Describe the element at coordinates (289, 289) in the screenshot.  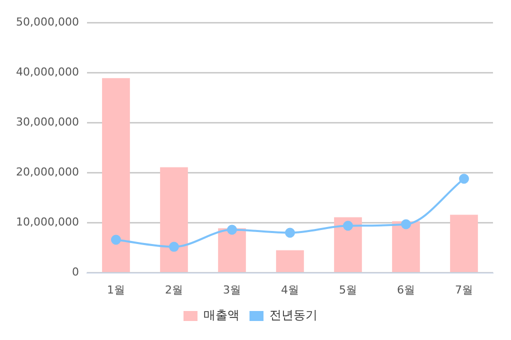
I see `x-tick-label: 4월` at that location.